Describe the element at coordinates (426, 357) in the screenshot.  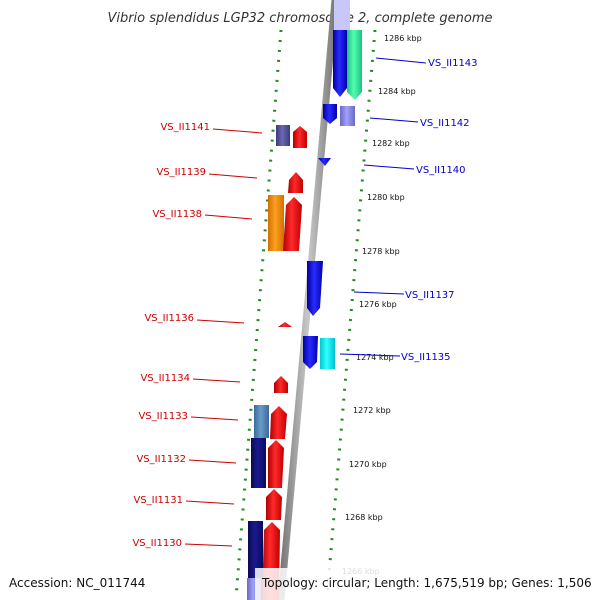
I see `gene-label-forward: VS_II1135` at that location.